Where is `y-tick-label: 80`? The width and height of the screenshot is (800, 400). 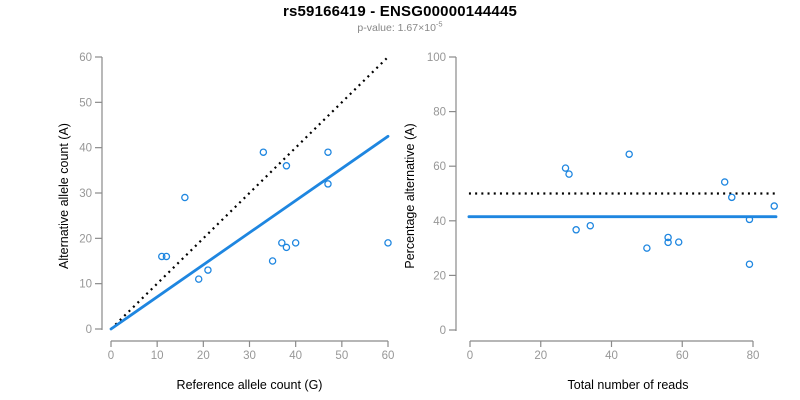 y-tick-label: 80 is located at coordinates (439, 113).